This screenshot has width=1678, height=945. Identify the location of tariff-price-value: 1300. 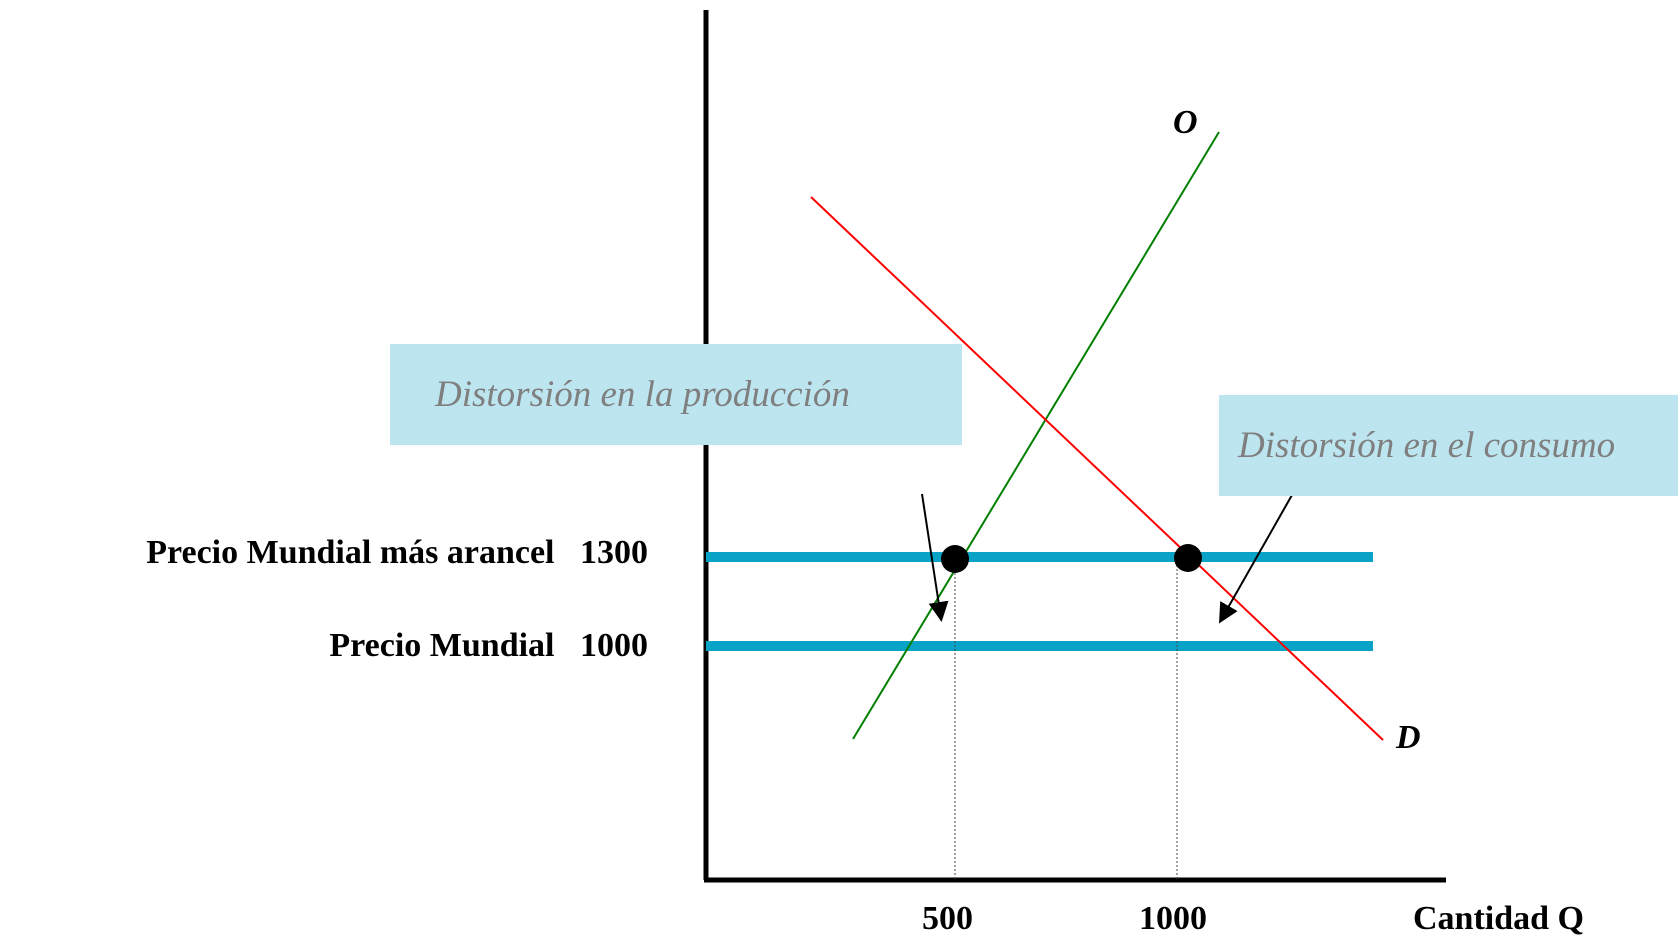
(614, 552).